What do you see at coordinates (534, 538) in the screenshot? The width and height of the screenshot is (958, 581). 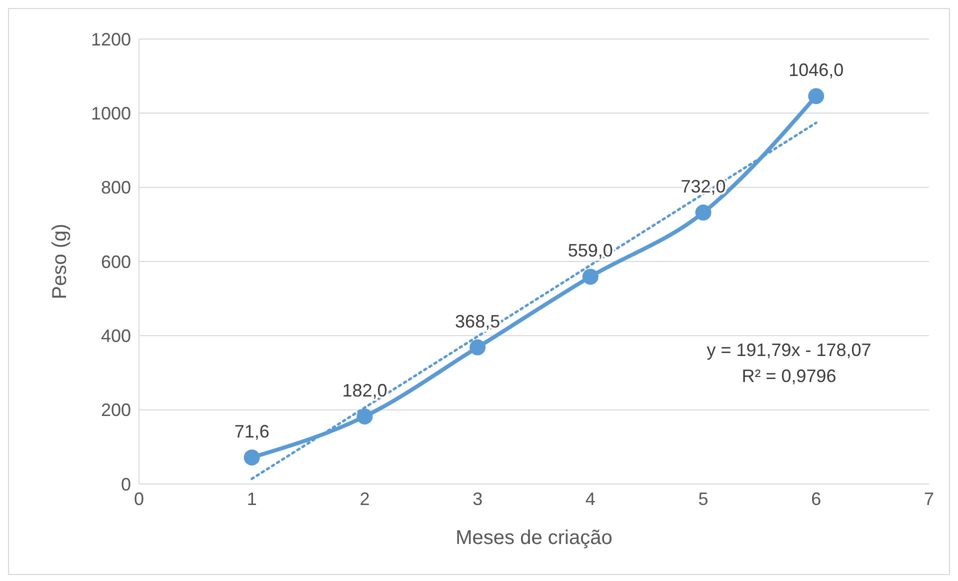 I see `x-axis-title: Meses de criação` at bounding box center [534, 538].